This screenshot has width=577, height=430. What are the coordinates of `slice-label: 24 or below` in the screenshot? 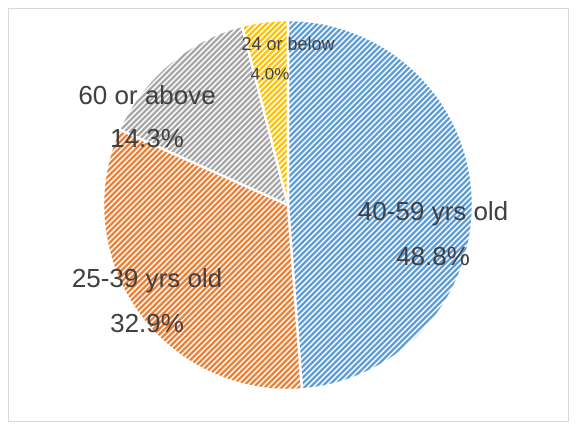 It's located at (288, 44).